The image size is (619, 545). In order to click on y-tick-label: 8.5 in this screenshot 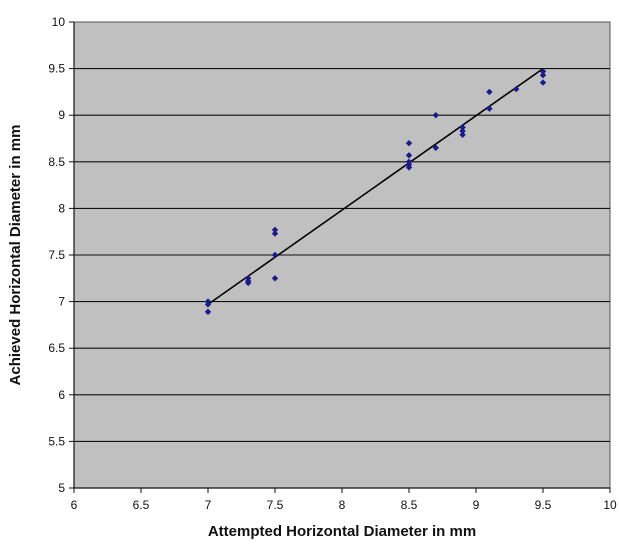, I will do `click(56, 162)`.